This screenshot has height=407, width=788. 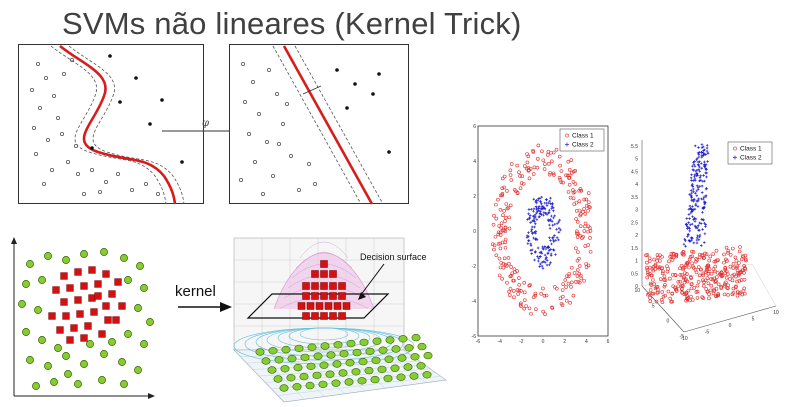 What do you see at coordinates (328, 125) in the screenshot?
I see `linear-decision-boundary` at bounding box center [328, 125].